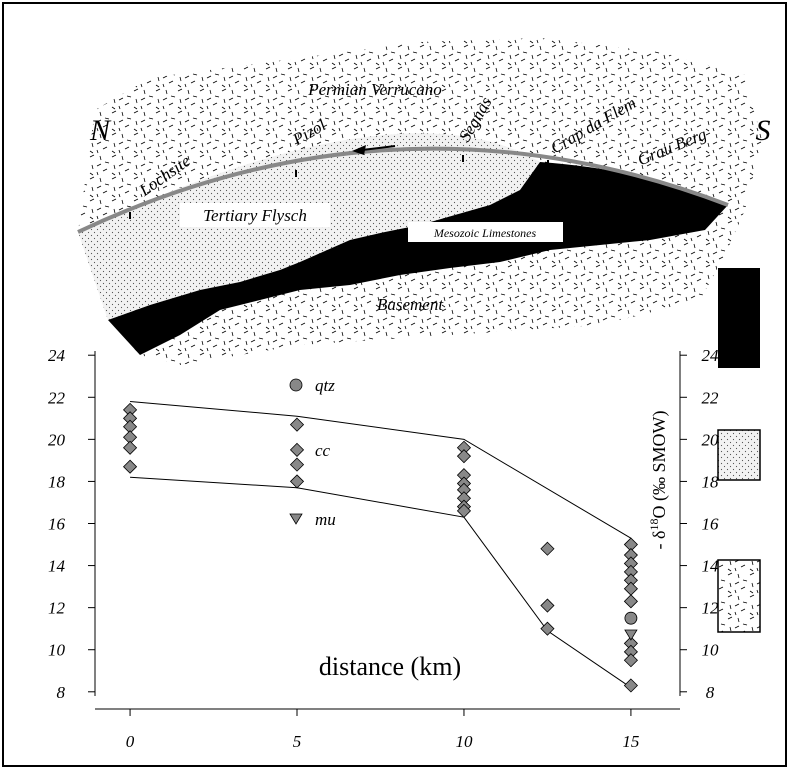 The image size is (789, 769). What do you see at coordinates (378, 148) in the screenshot?
I see `arrow` at bounding box center [378, 148].